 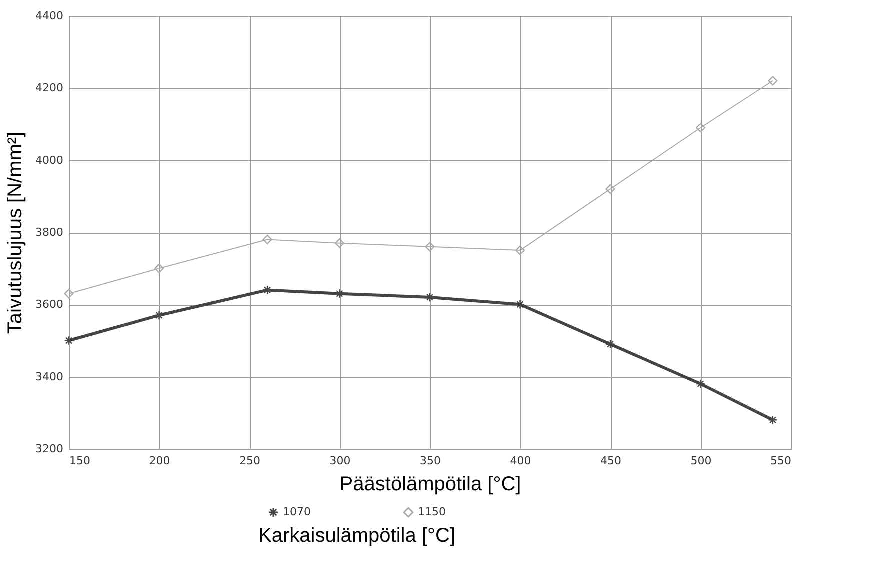 What do you see at coordinates (432, 512) in the screenshot?
I see `legend-label: 1150` at bounding box center [432, 512].